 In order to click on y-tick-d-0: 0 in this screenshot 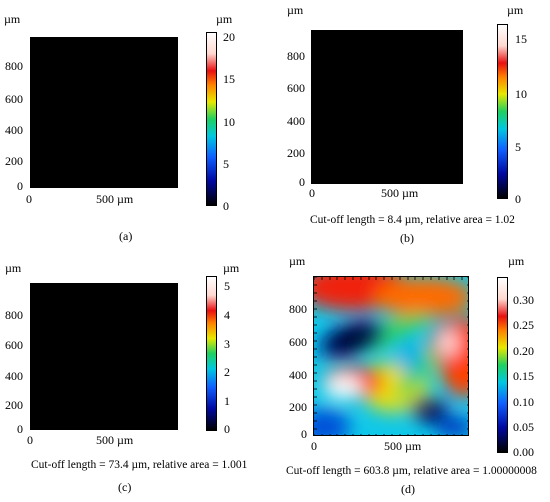, I will do `click(304, 434)`.